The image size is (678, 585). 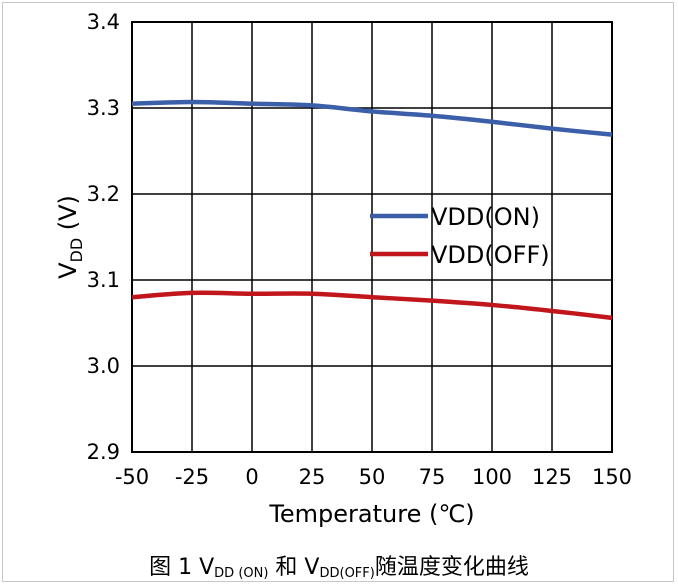 I want to click on y-tick-label: 2.9, so click(x=103, y=452).